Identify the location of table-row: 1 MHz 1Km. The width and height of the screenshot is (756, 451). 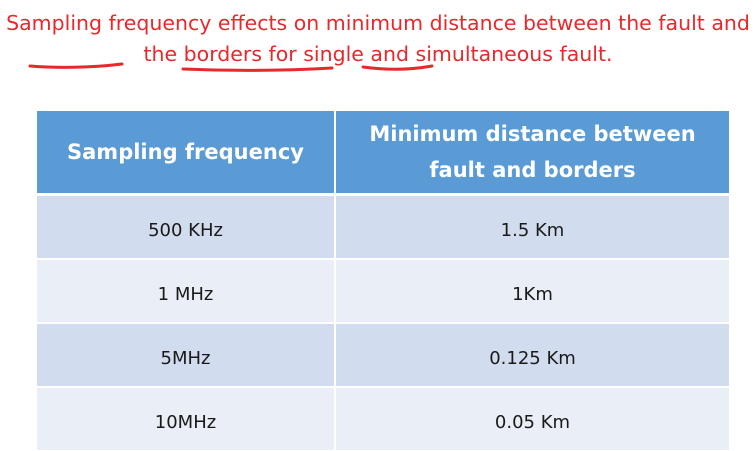
(383, 290).